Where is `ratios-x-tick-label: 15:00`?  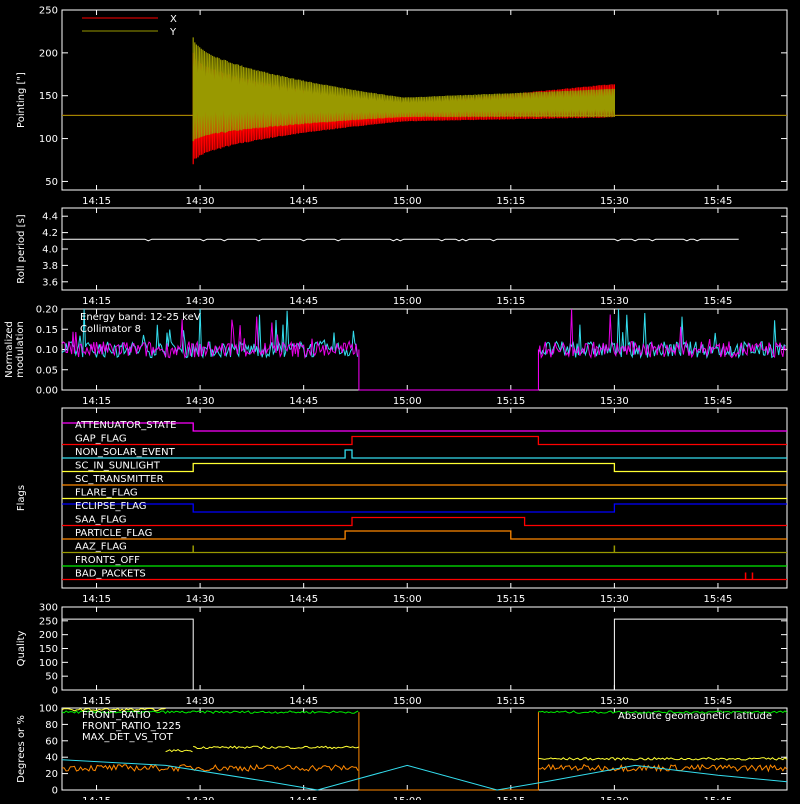 ratios-x-tick-label: 15:00 is located at coordinates (407, 798).